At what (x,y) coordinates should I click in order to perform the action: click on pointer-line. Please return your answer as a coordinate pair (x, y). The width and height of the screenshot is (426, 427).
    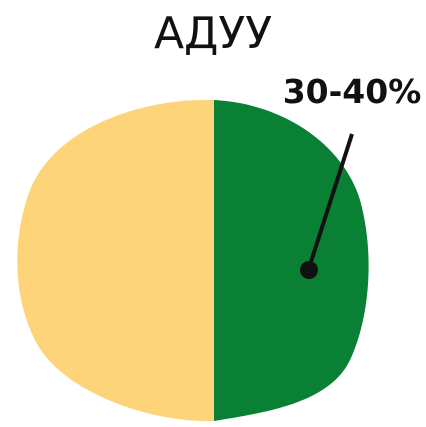
    Looking at the image, I should click on (330, 201).